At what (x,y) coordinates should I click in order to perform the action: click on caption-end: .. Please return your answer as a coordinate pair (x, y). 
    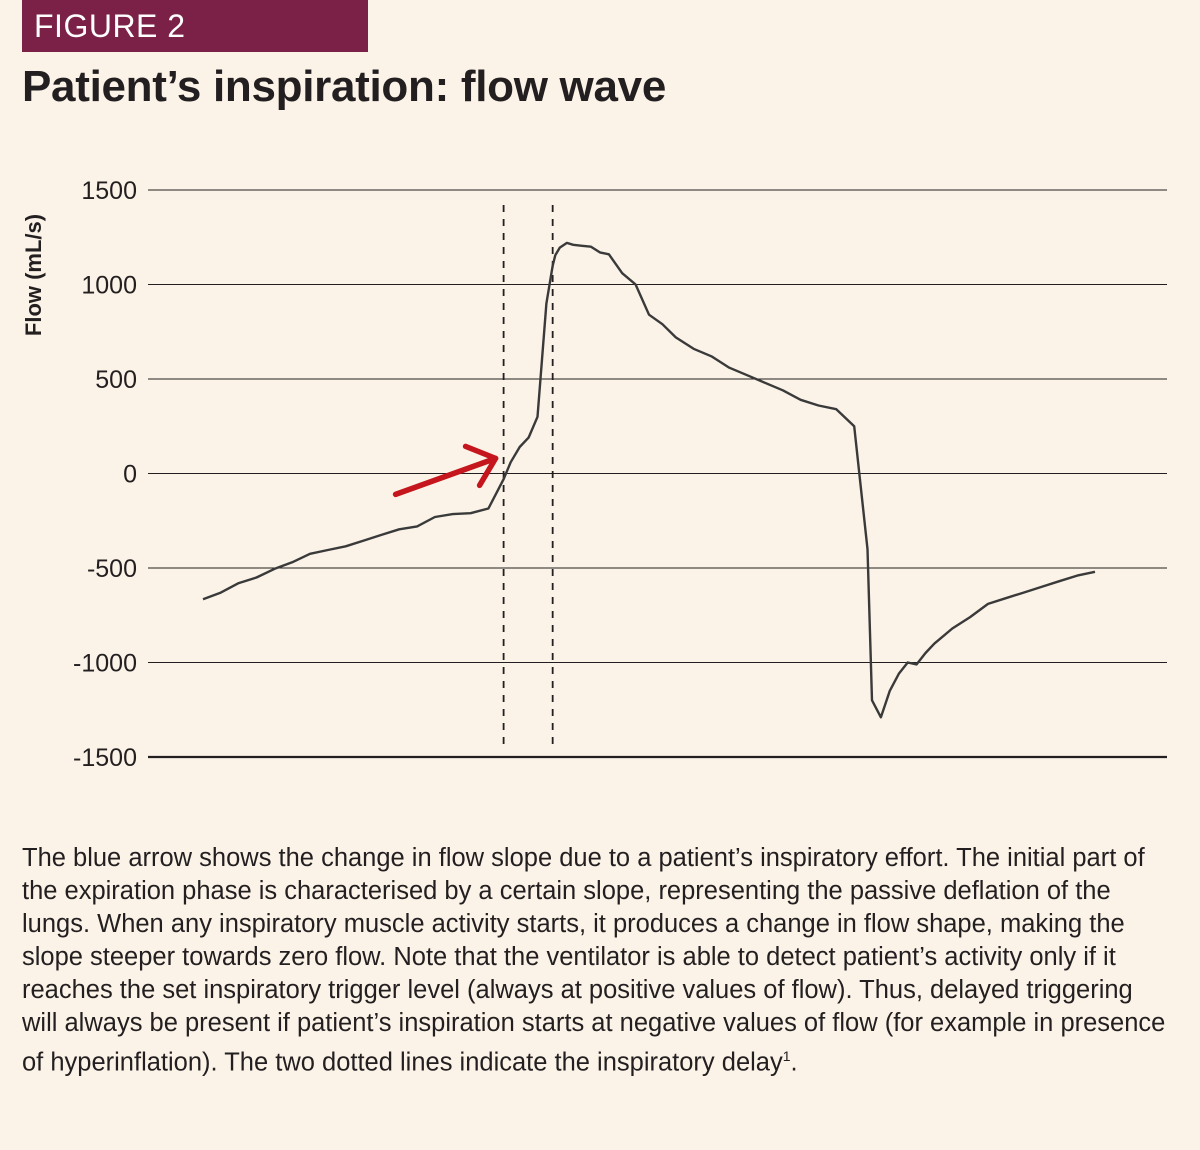
    Looking at the image, I should click on (794, 1062).